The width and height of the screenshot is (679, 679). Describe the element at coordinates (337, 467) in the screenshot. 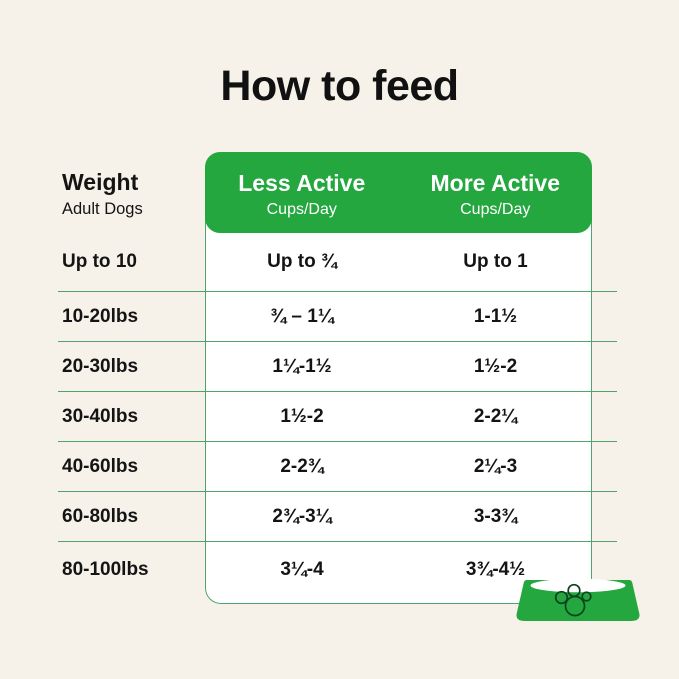

I see `table-row: 40-60lbs 2-2¾ 2¼-3` at that location.